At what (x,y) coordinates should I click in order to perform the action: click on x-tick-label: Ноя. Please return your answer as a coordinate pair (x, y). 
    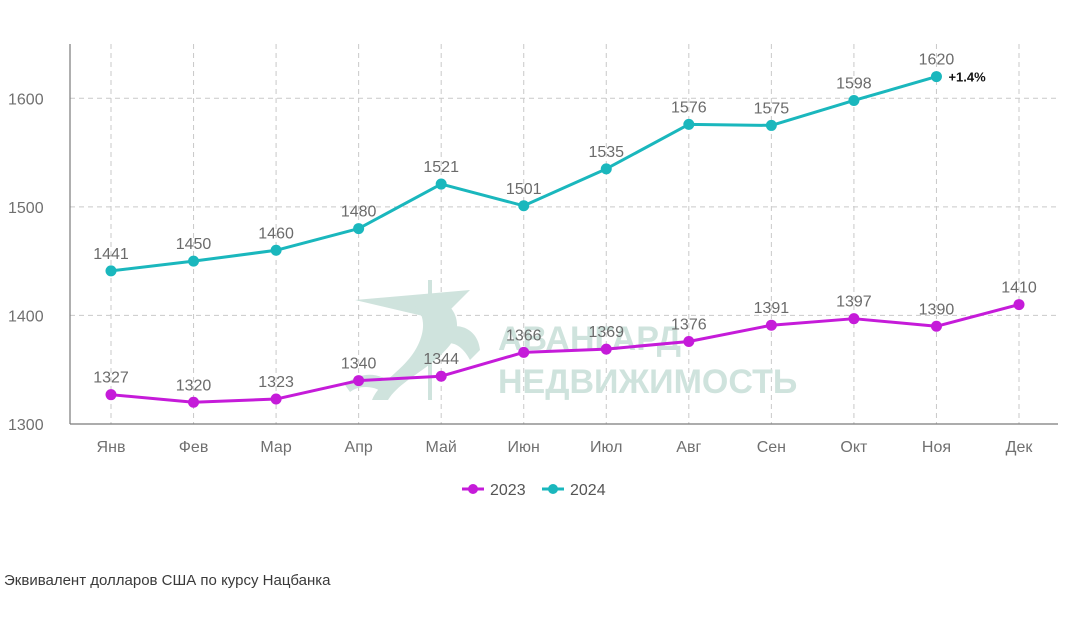
    Looking at the image, I should click on (936, 447).